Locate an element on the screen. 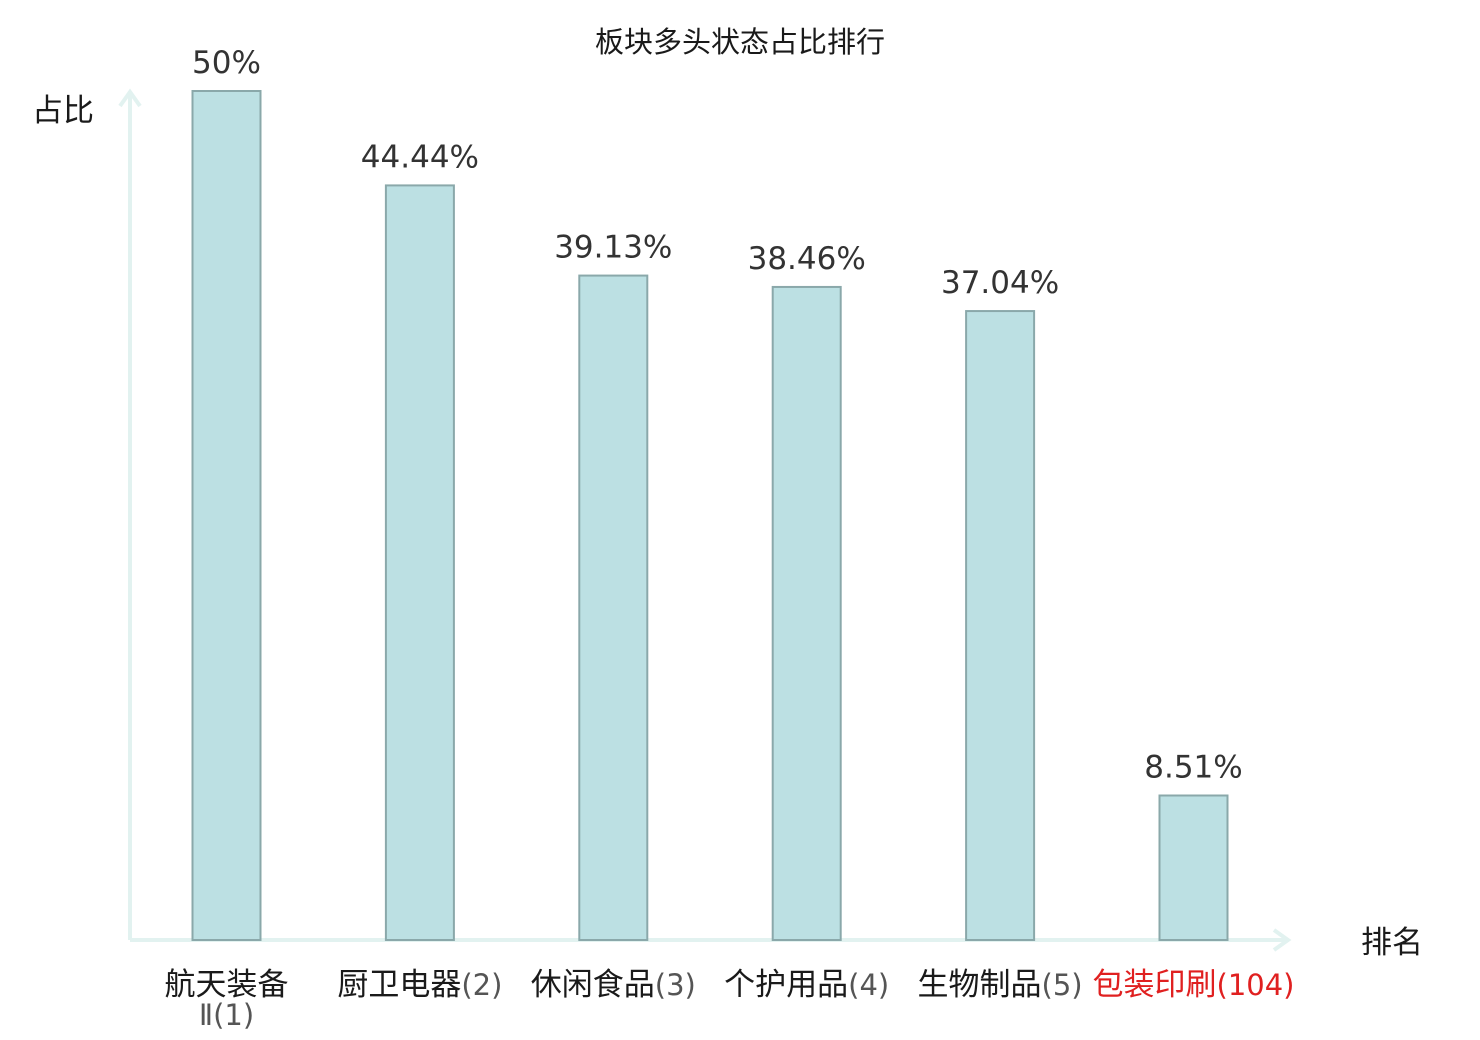 This screenshot has height=1040, width=1480. category-rank: (3) is located at coordinates (675, 985).